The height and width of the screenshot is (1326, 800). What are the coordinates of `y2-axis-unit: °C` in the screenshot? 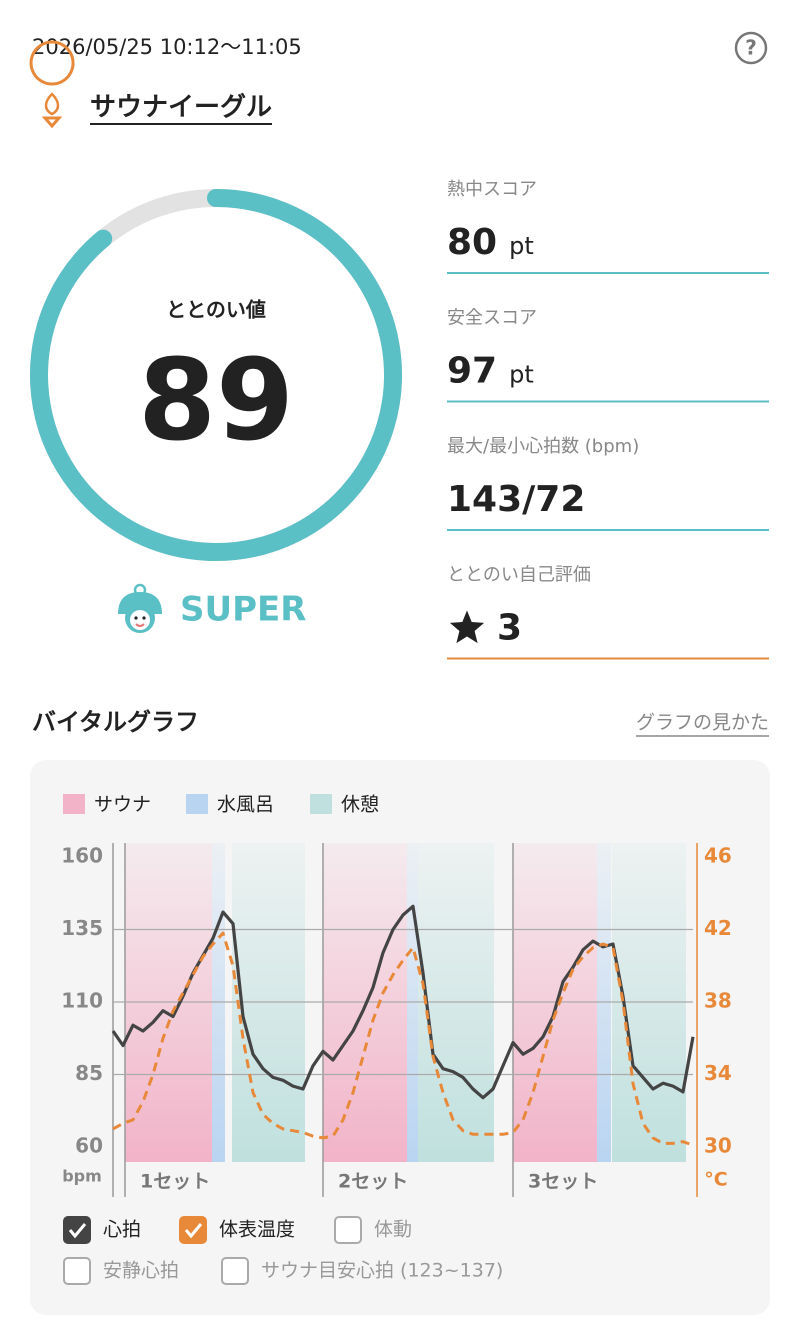 It's located at (715, 1180).